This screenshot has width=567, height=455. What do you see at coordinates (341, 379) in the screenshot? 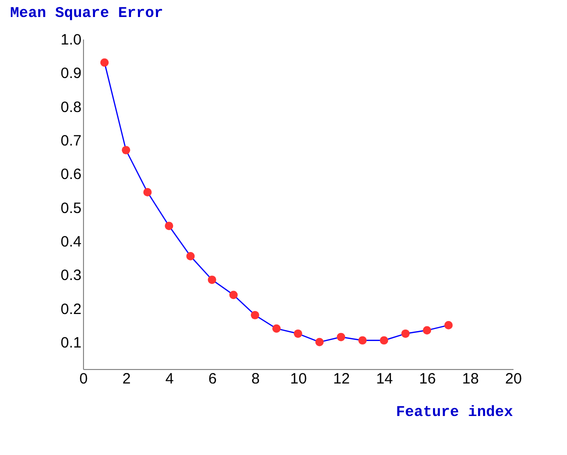
I see `x-tick-label: 12` at bounding box center [341, 379].